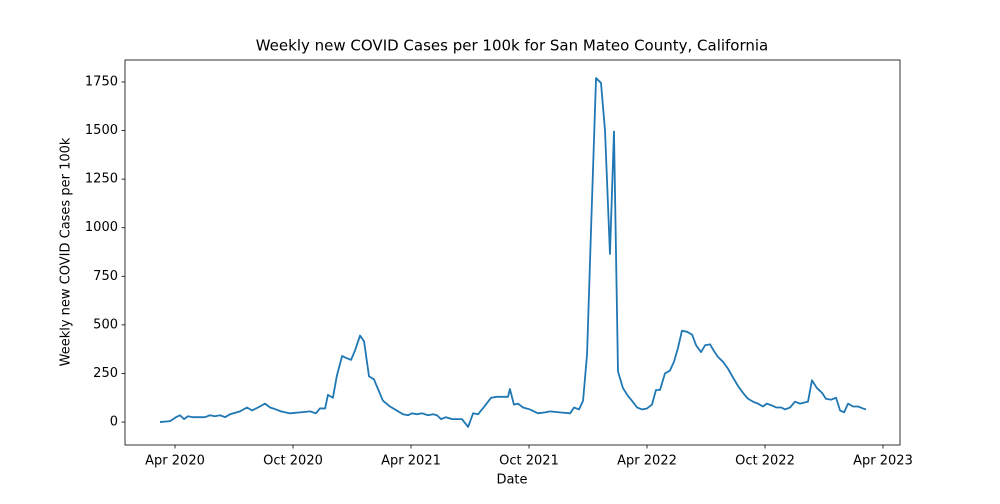 Image resolution: width=1000 pixels, height=504 pixels. What do you see at coordinates (883, 461) in the screenshot?
I see `x-tick-label: Apr 2023` at bounding box center [883, 461].